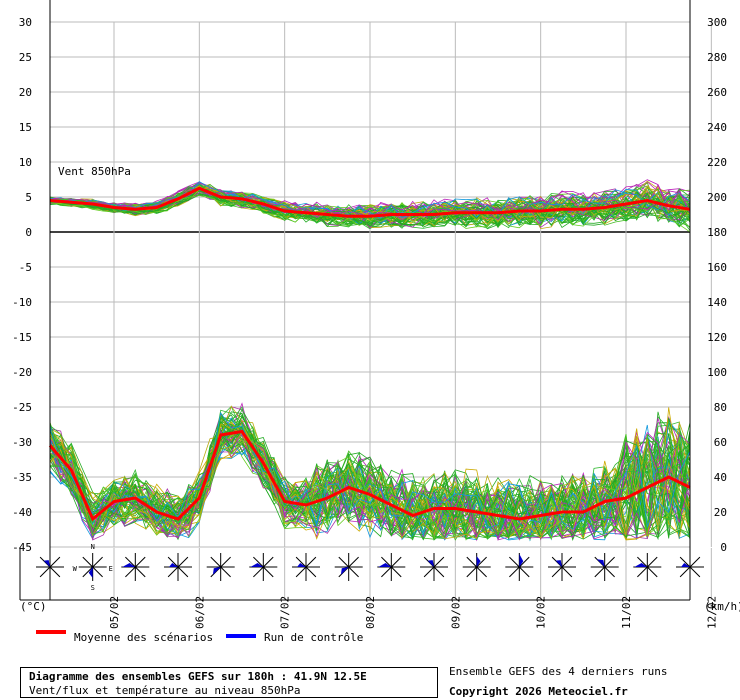  What do you see at coordinates (370, 612) in the screenshot?
I see `x-tick-label: 08/02` at bounding box center [370, 612].